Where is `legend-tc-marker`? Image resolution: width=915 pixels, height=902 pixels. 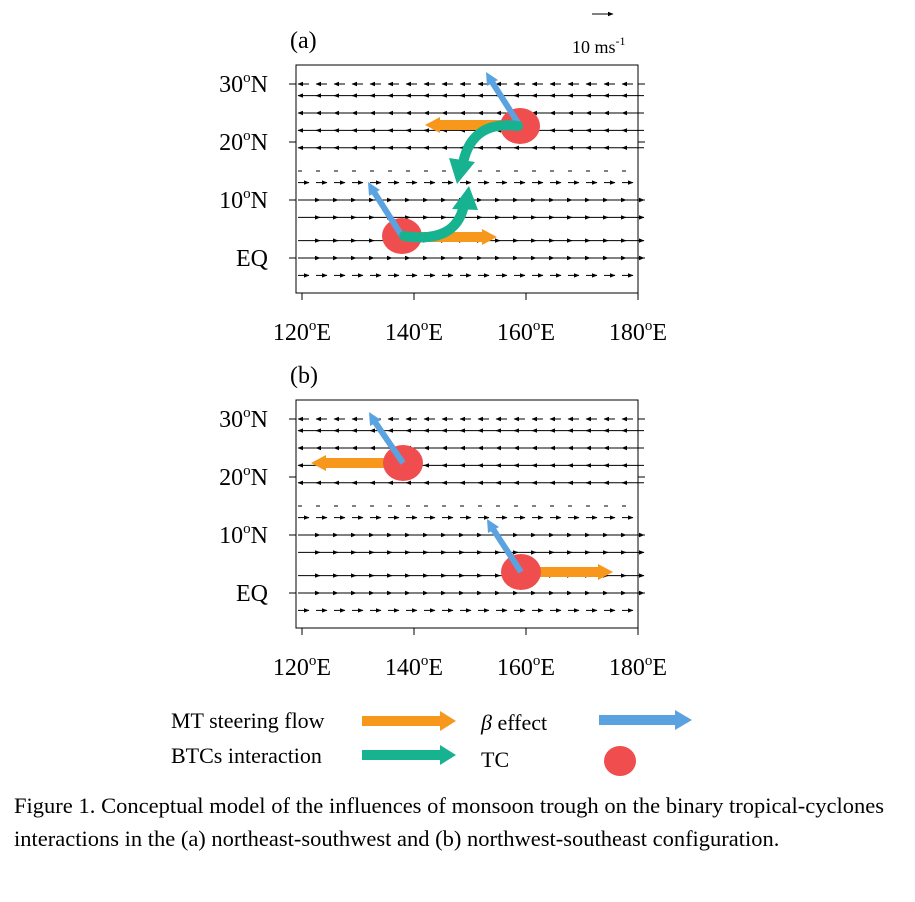
legend-tc-marker is located at coordinates (620, 761).